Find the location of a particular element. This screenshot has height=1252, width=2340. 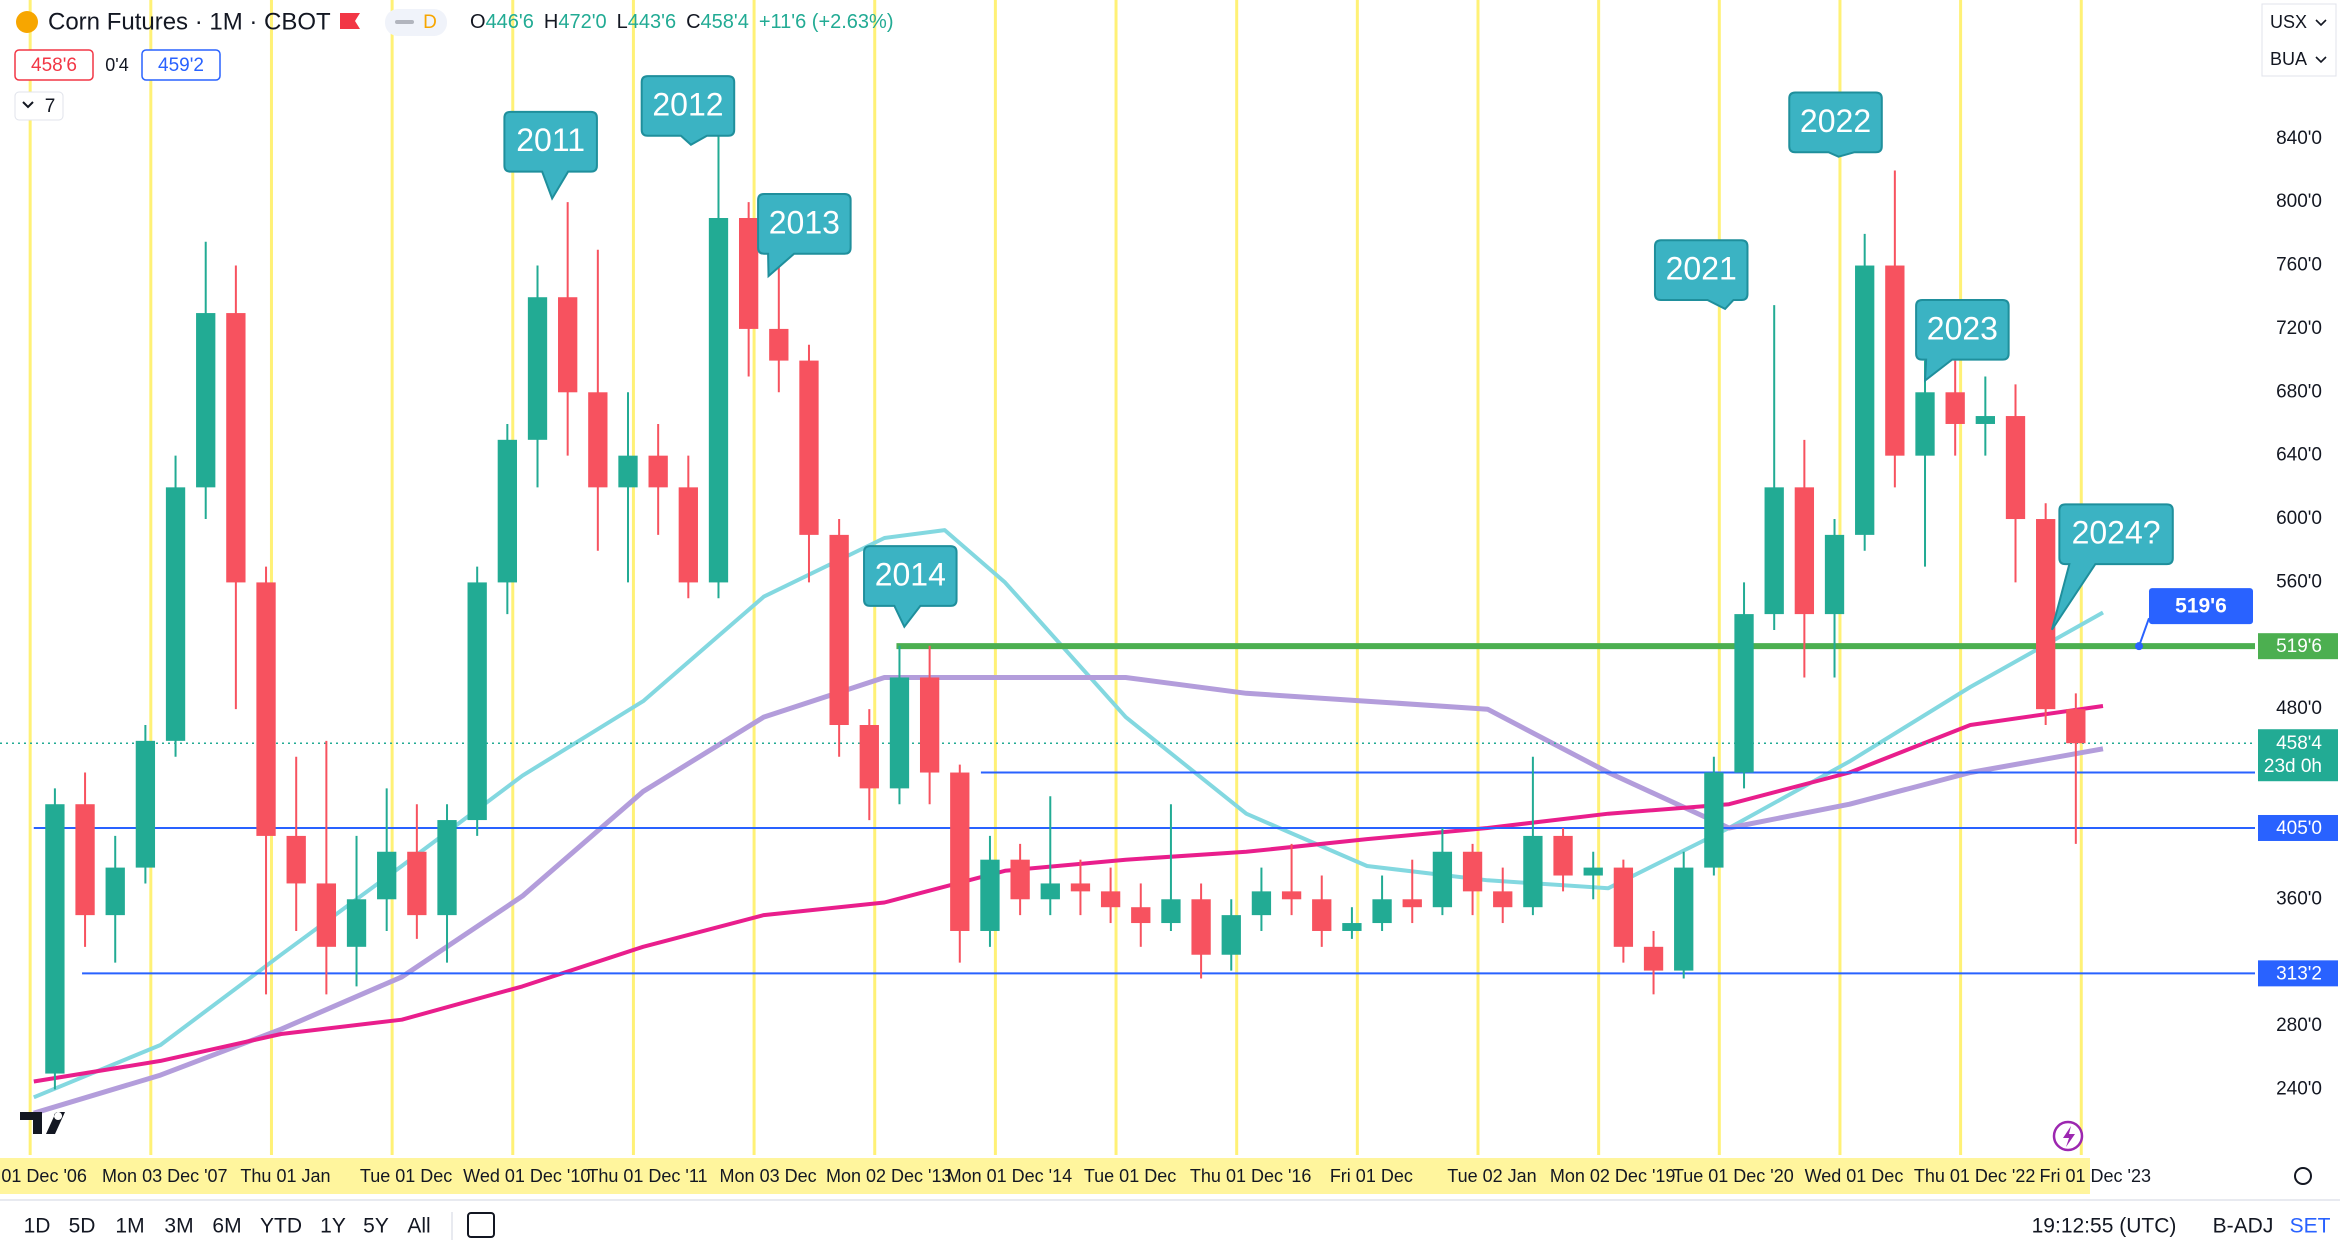

spread: 0'4 is located at coordinates (116, 65).